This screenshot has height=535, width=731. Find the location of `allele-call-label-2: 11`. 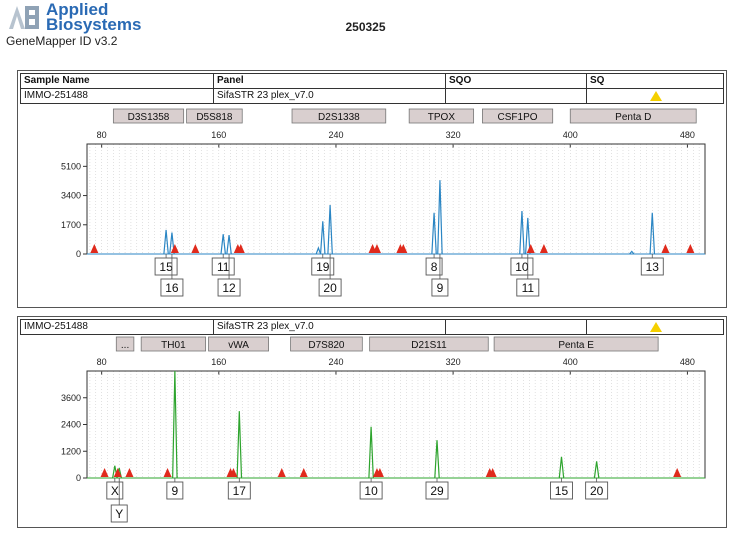

allele-call-label-2: 11 is located at coordinates (223, 267).